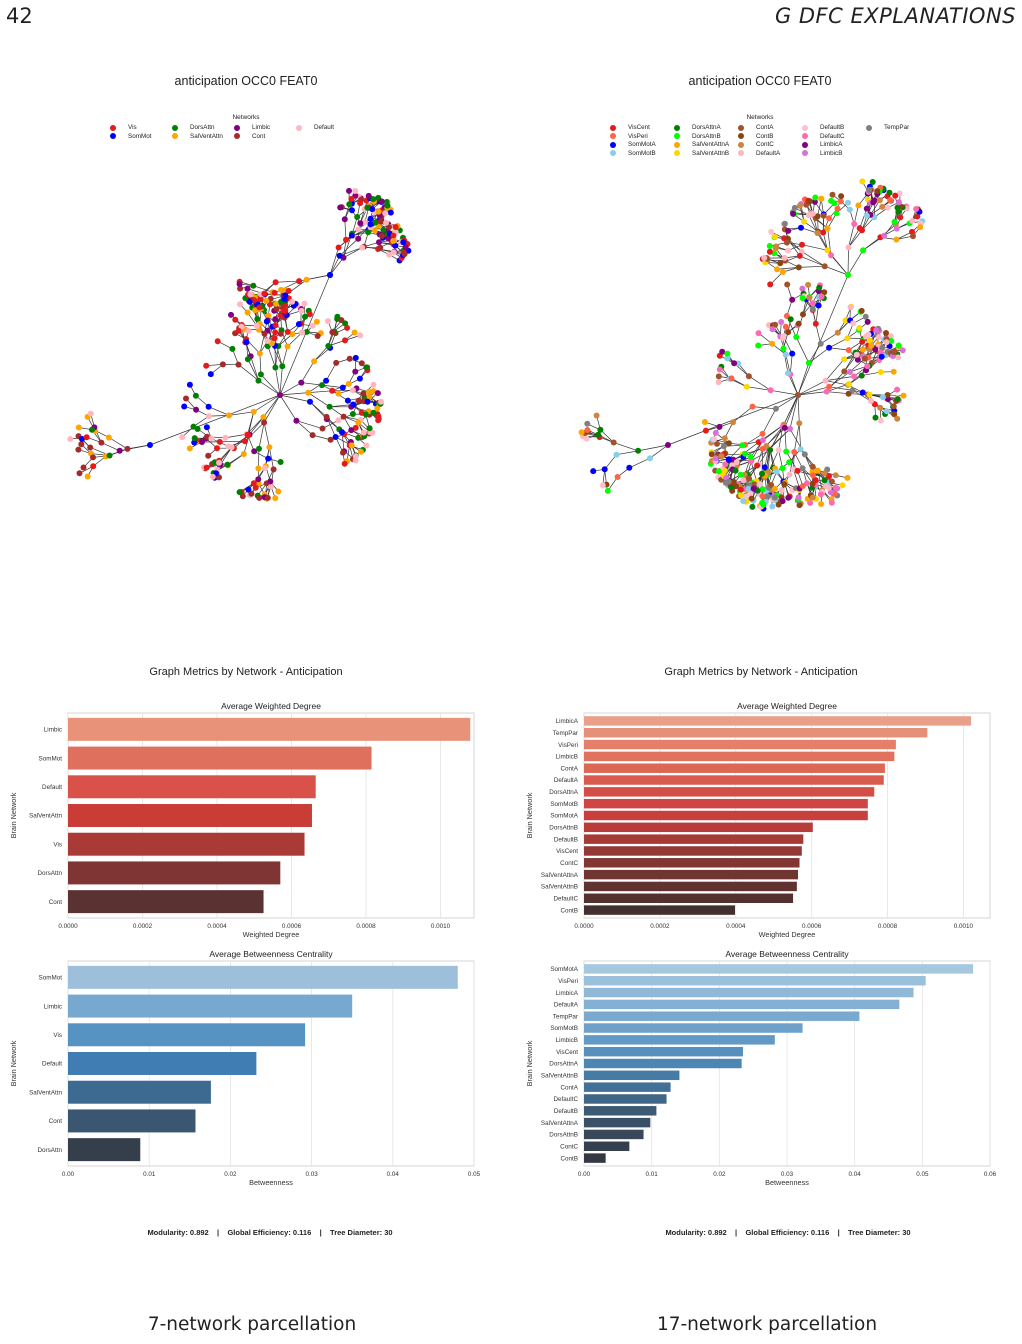 Image resolution: width=1022 pixels, height=1344 pixels. I want to click on legend-label: SalVentAttnA, so click(711, 144).